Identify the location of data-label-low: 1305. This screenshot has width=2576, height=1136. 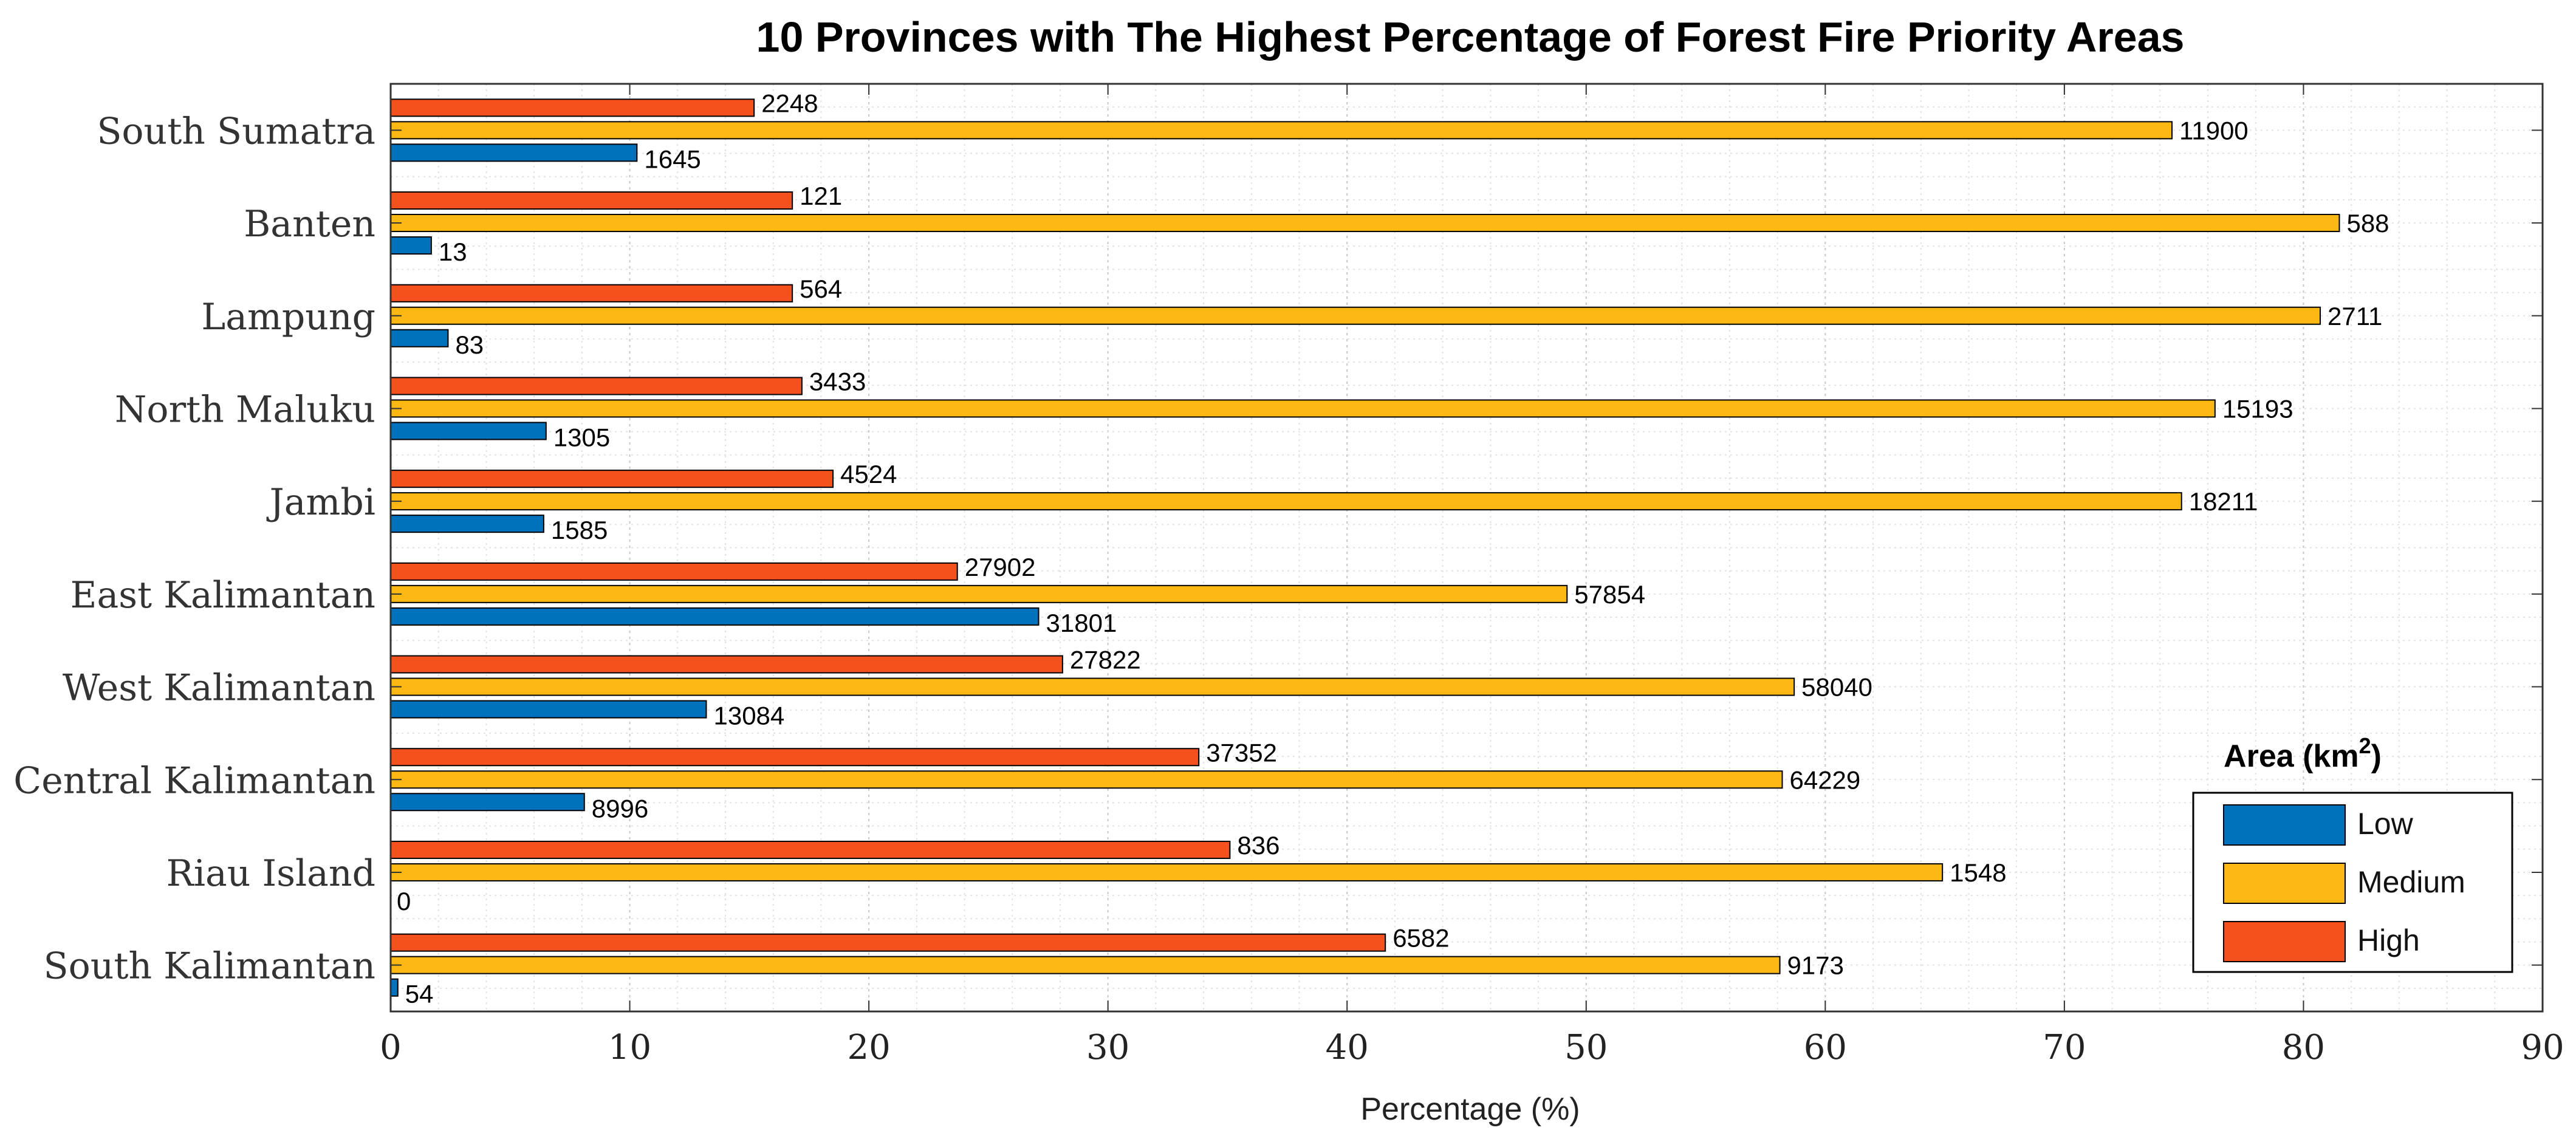
(581, 437).